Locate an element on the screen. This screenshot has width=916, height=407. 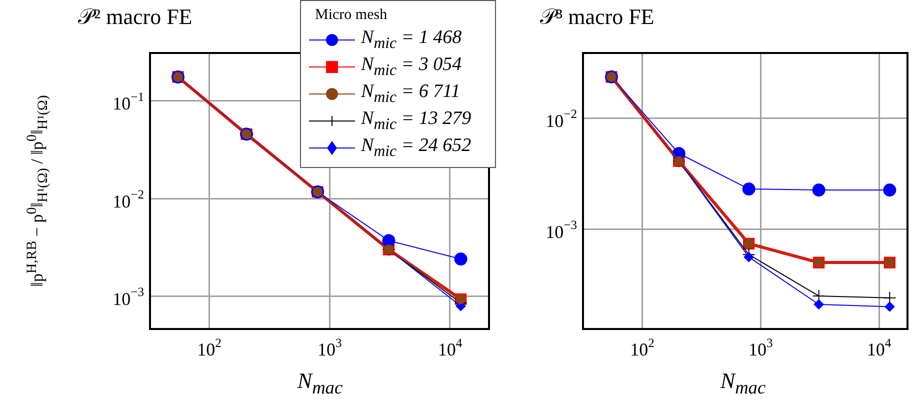
legend-label: N$_{mic}$ = 3 054 is located at coordinates (411, 67).